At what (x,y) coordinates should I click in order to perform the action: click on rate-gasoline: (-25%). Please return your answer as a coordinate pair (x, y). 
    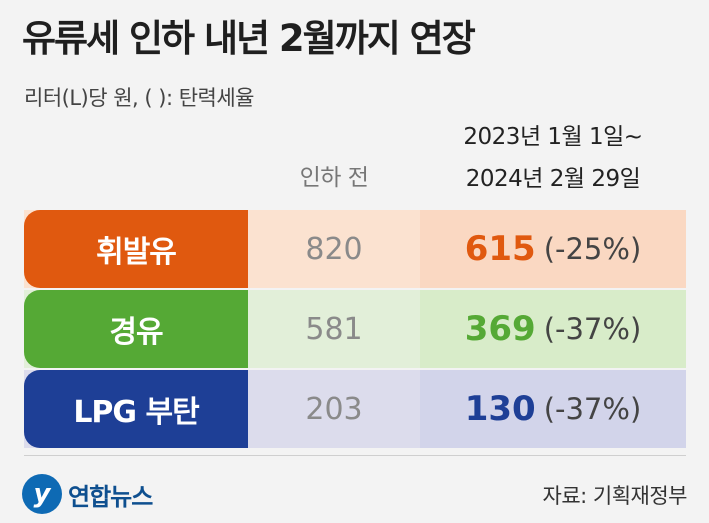
    Looking at the image, I should click on (592, 249).